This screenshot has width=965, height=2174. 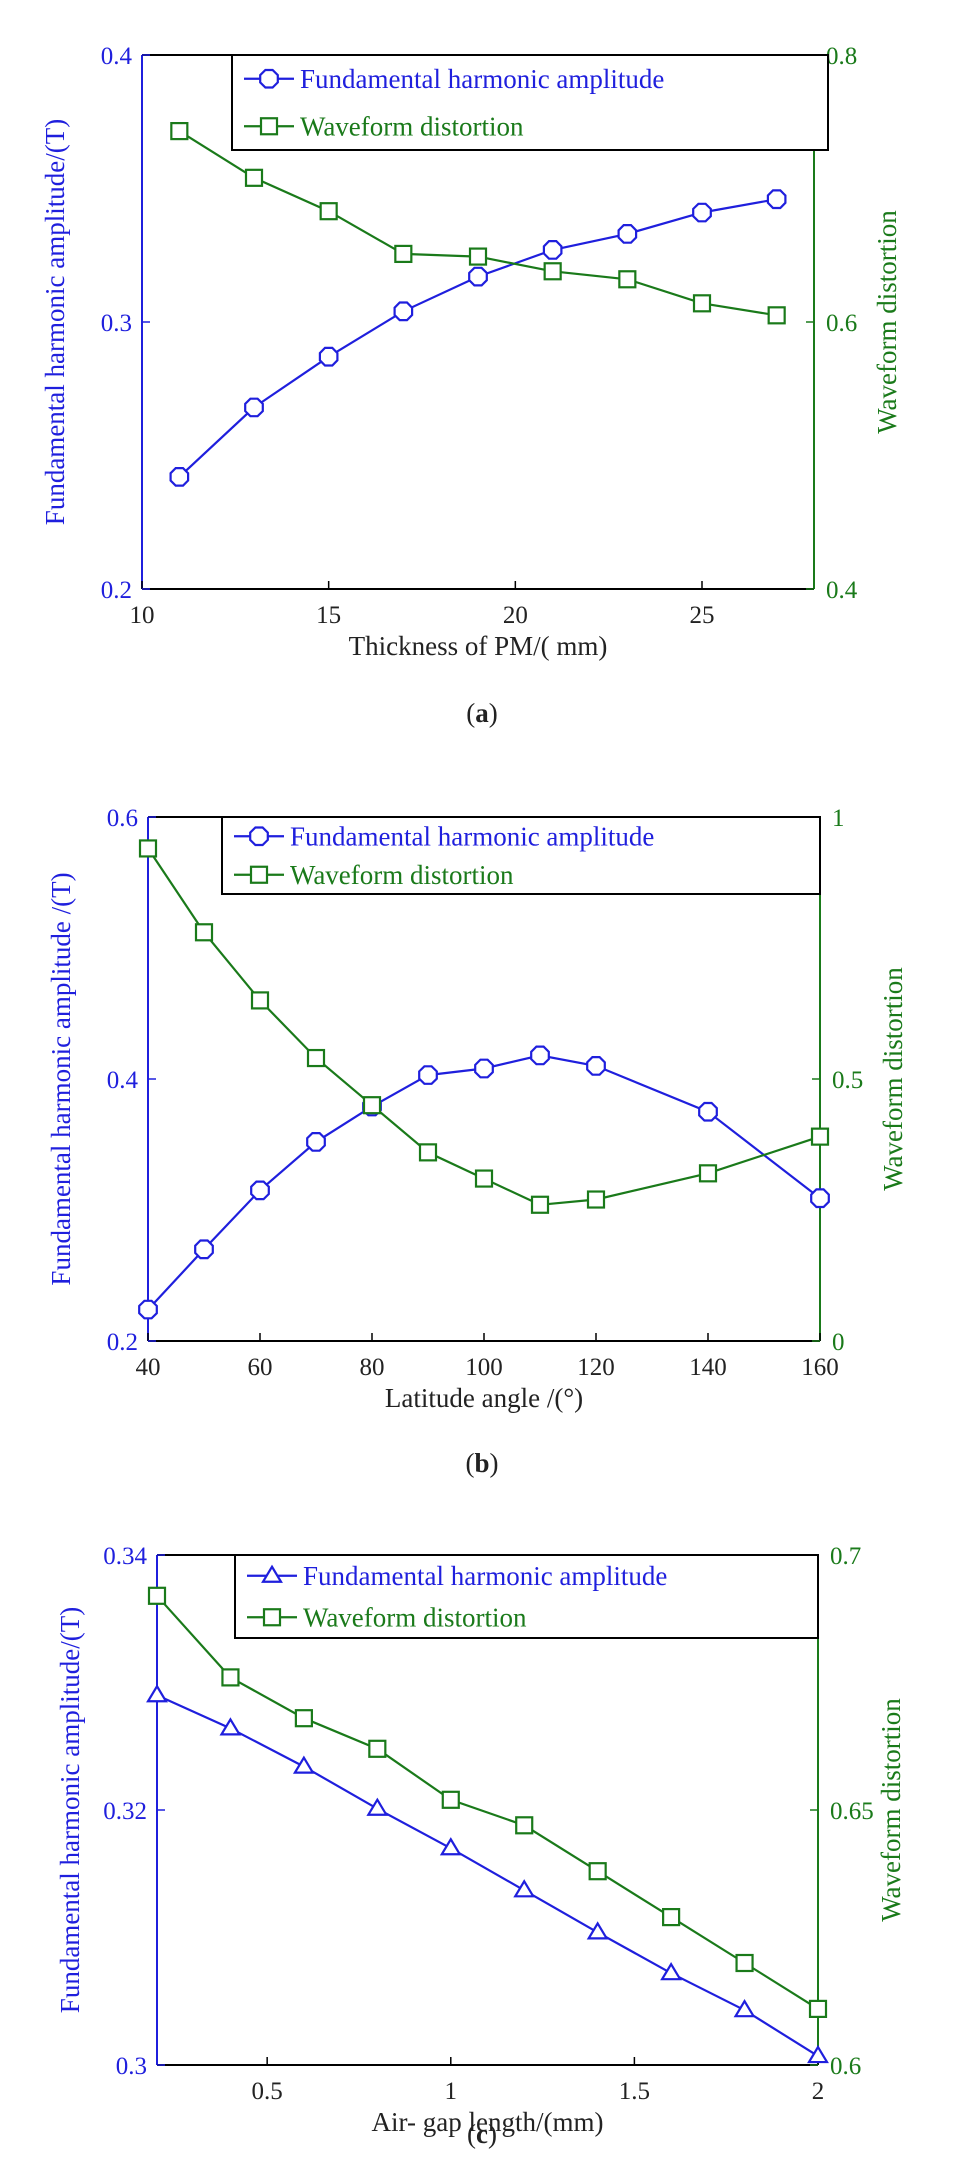 I want to click on x-tick-label: 1, so click(x=451, y=2091).